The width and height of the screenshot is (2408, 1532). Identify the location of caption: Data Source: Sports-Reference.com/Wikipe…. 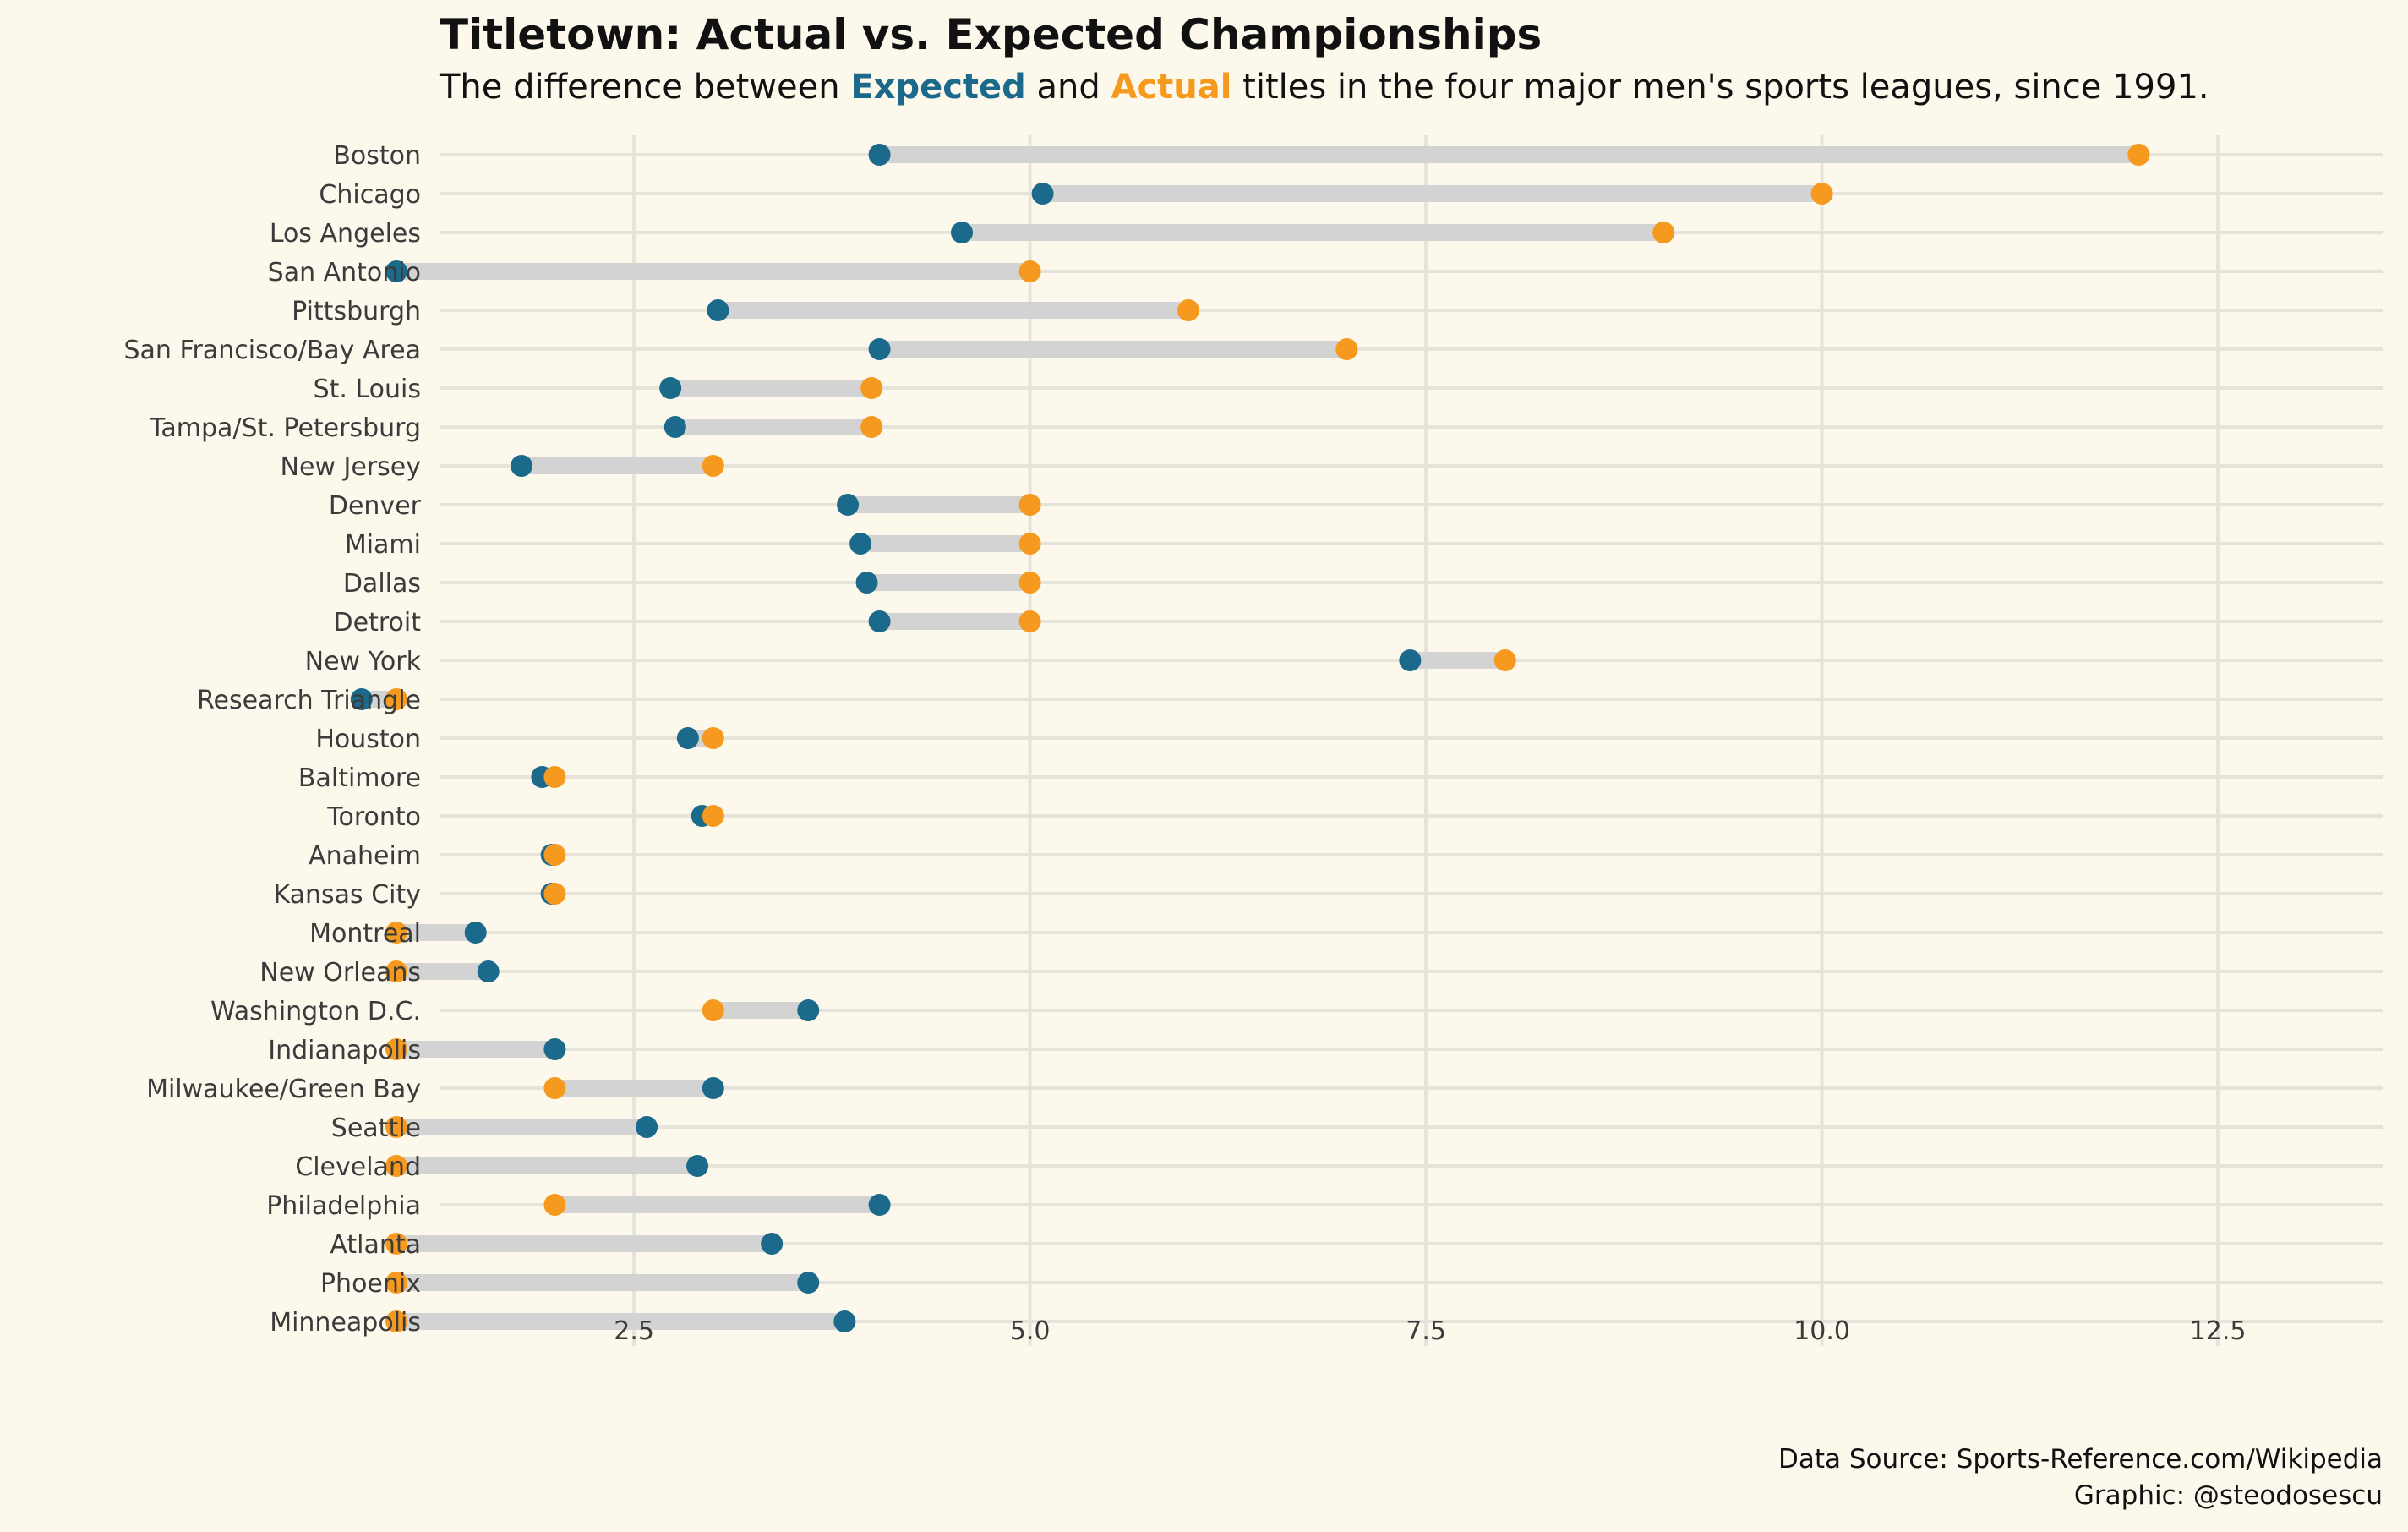
(2080, 1478).